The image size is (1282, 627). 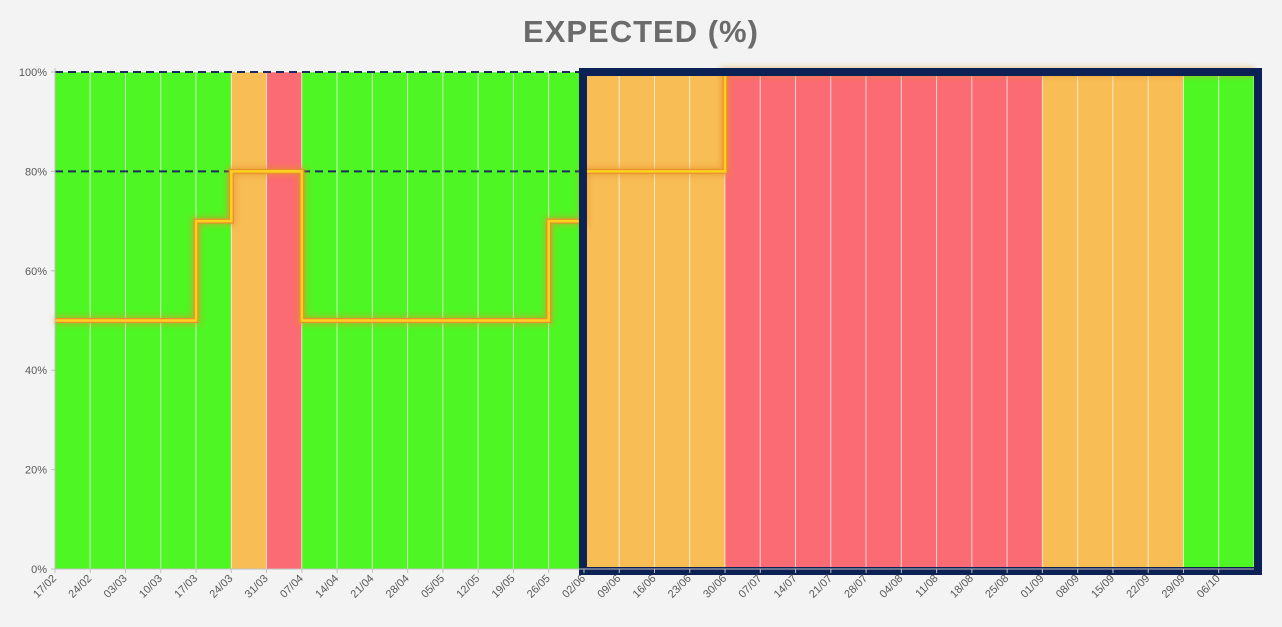 What do you see at coordinates (1033, 587) in the screenshot?
I see `x-tick-label: 01/09` at bounding box center [1033, 587].